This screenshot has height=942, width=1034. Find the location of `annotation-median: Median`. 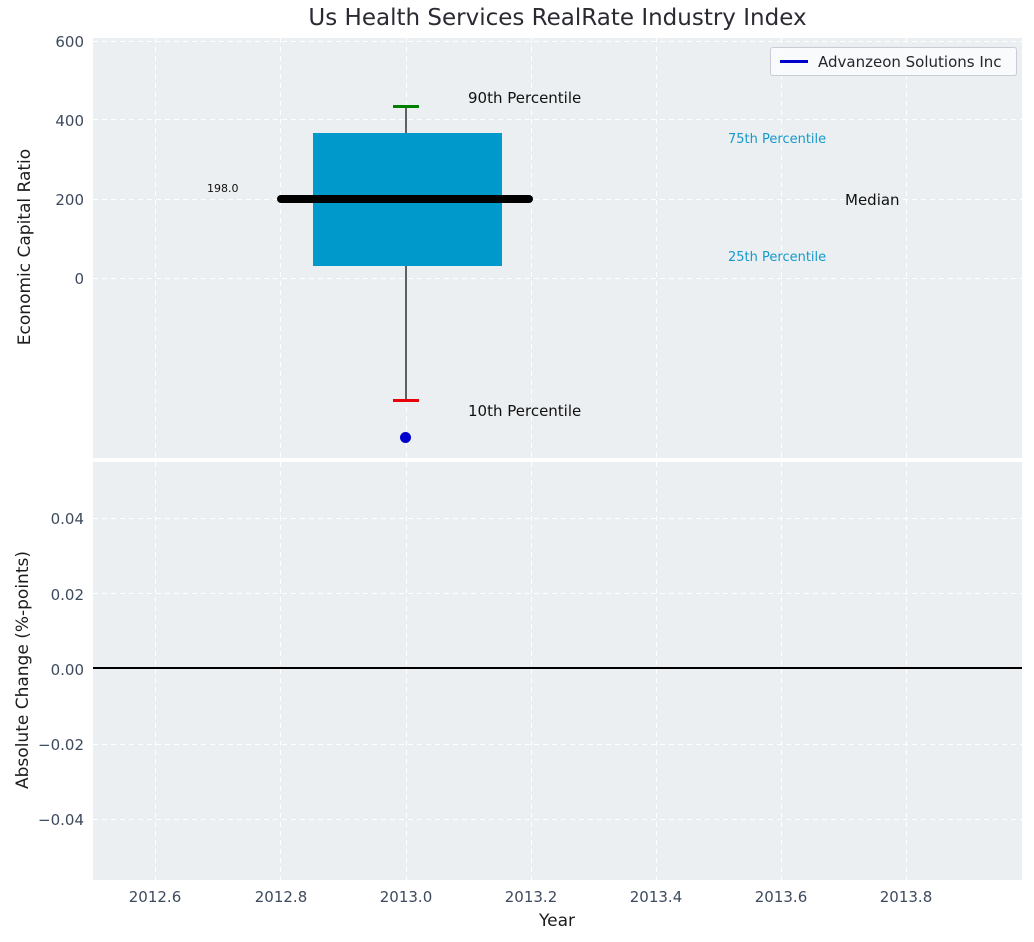

annotation-median: Median is located at coordinates (872, 200).